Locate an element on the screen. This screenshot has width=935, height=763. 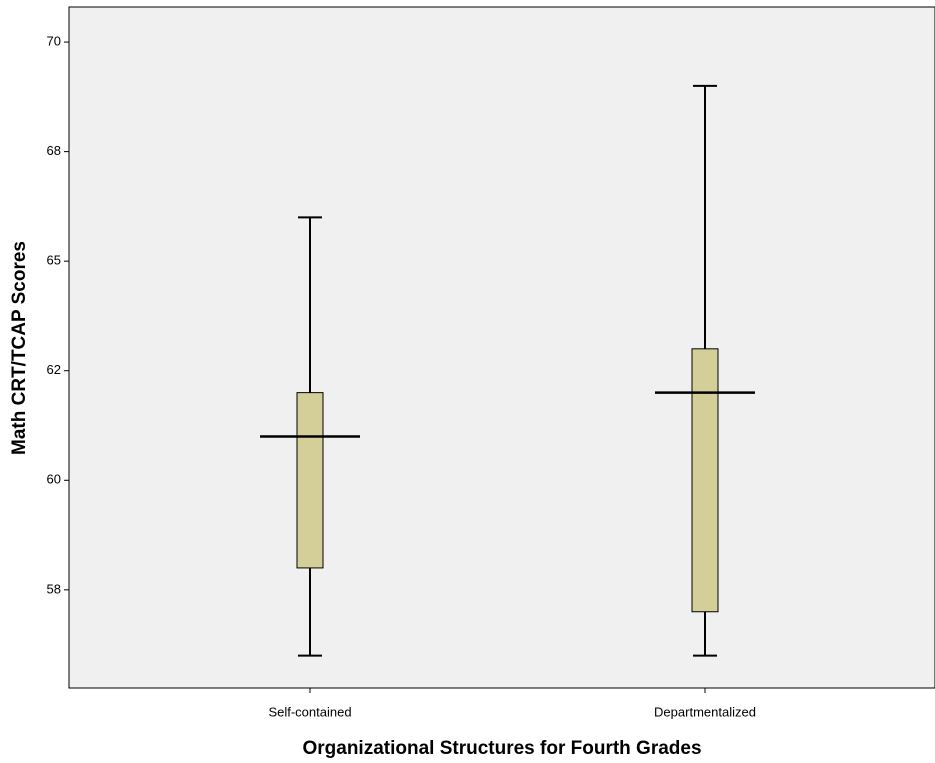
y-tick-label: 68 is located at coordinates (54, 150).